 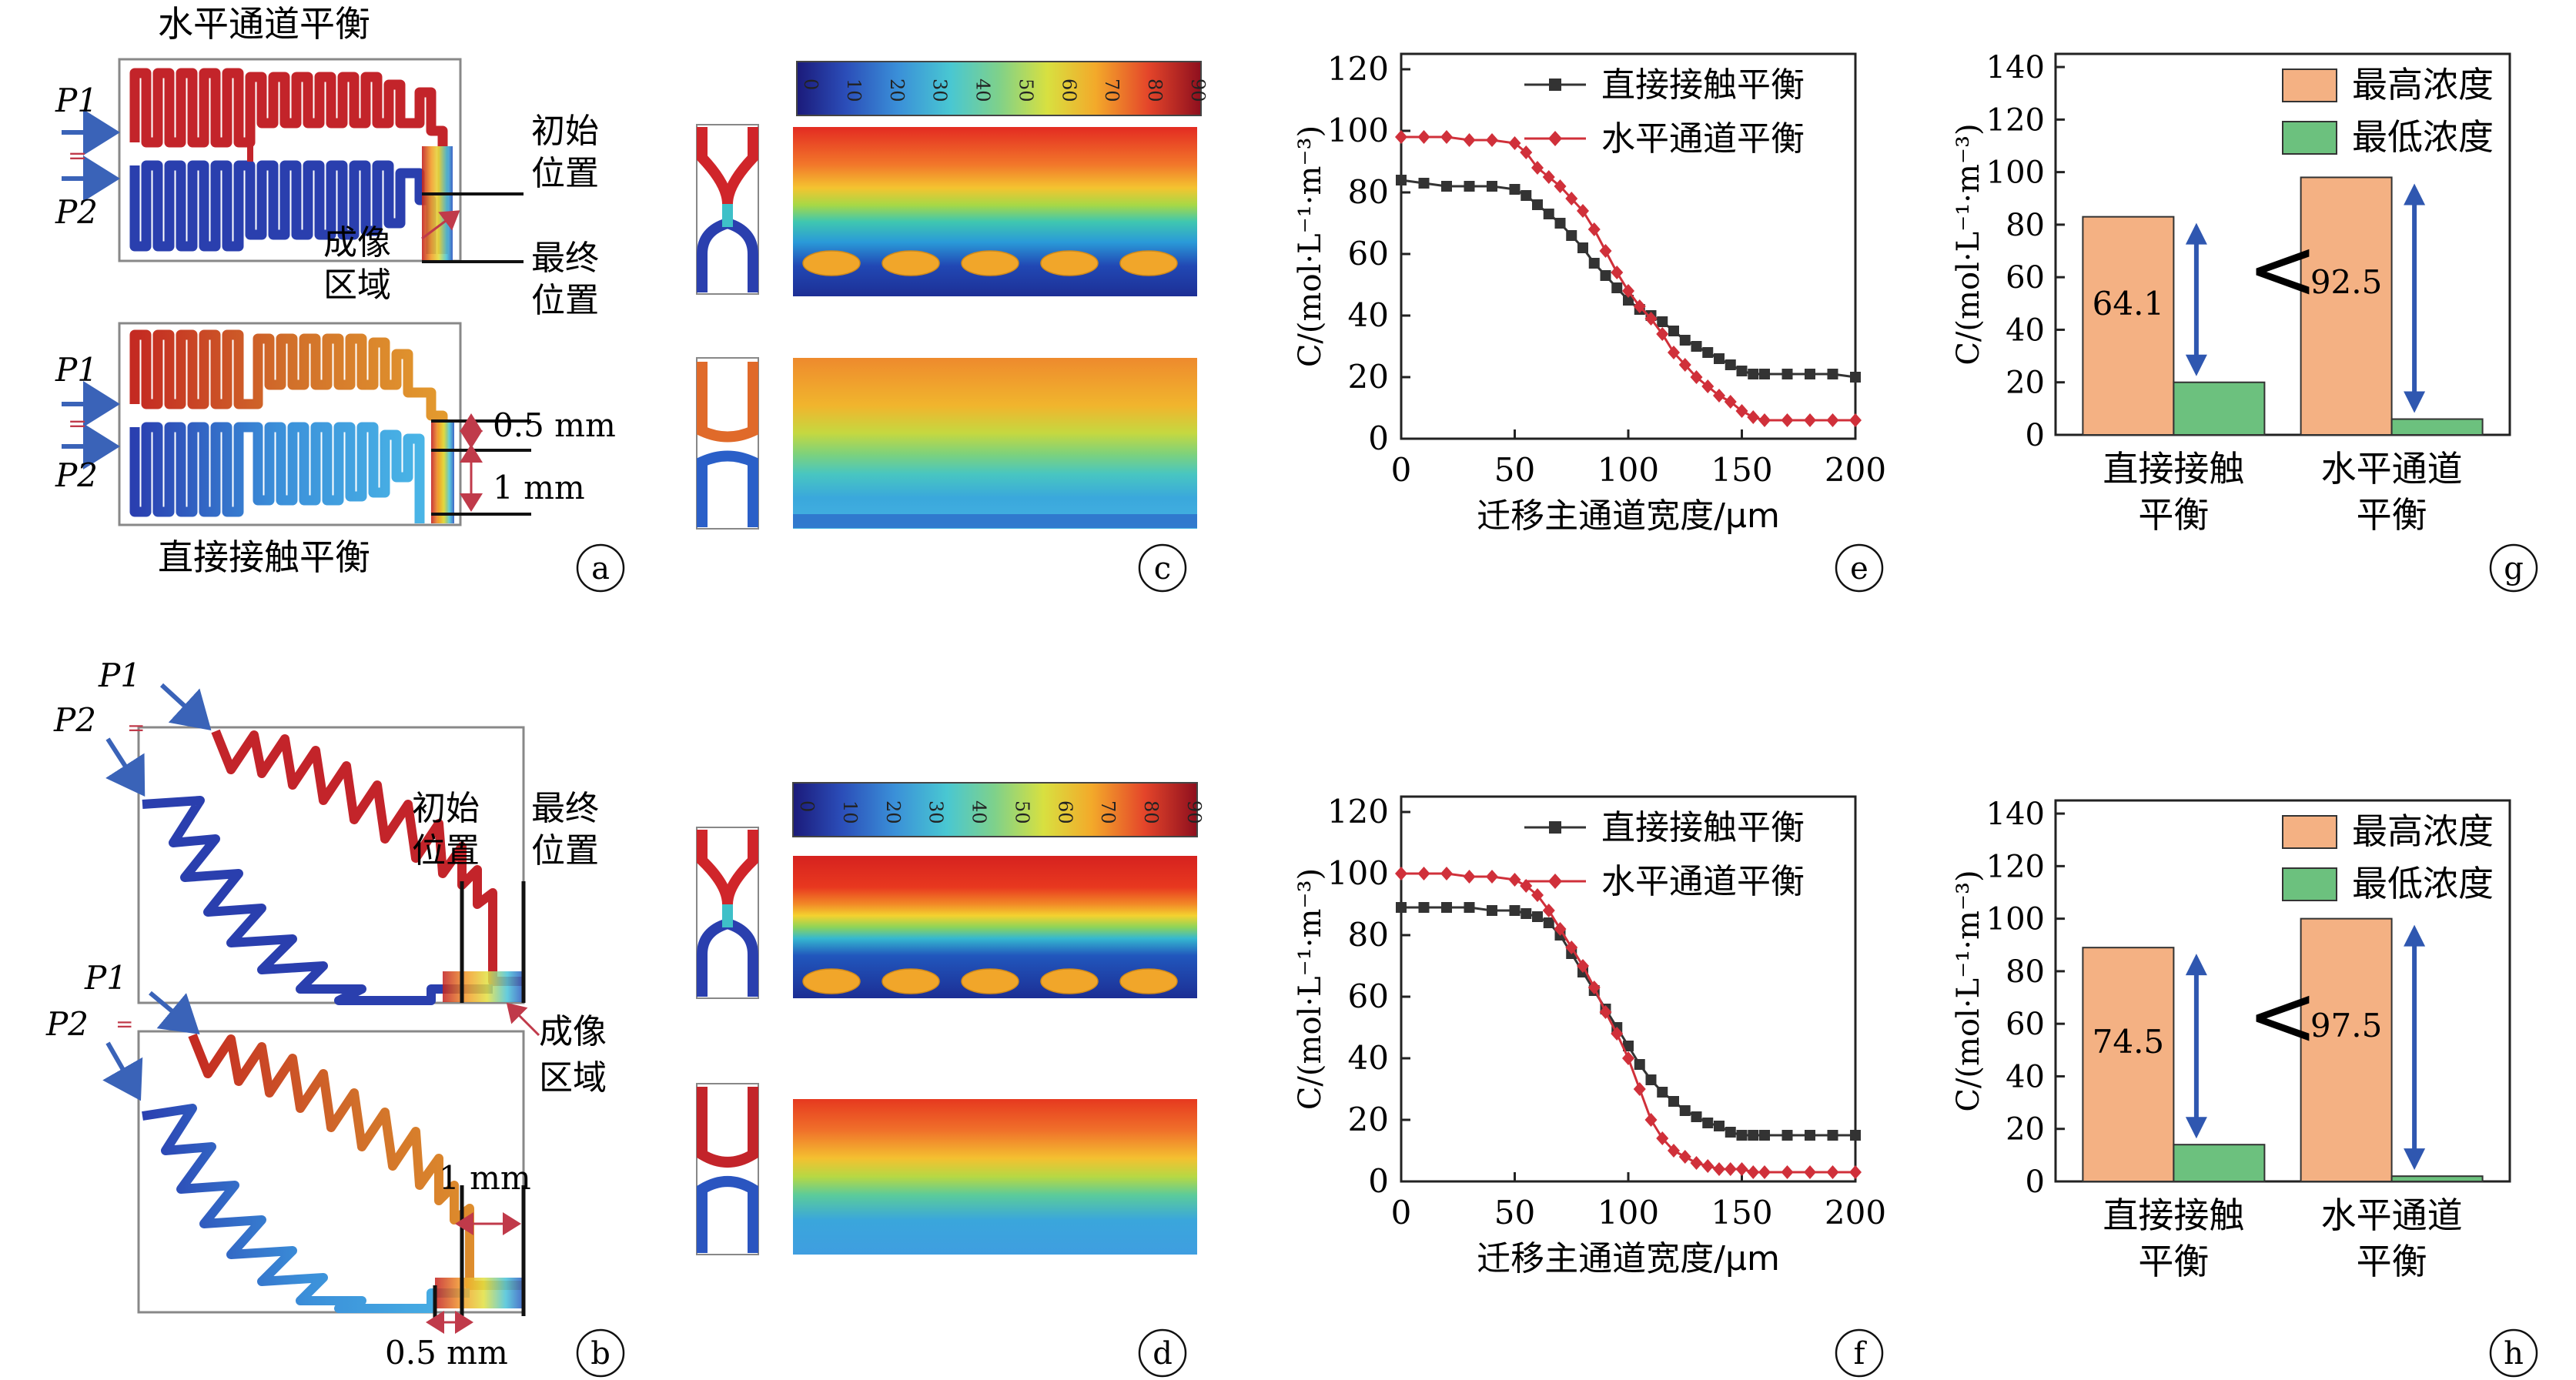 What do you see at coordinates (2514, 568) in the screenshot?
I see `panel-g-letter-circle` at bounding box center [2514, 568].